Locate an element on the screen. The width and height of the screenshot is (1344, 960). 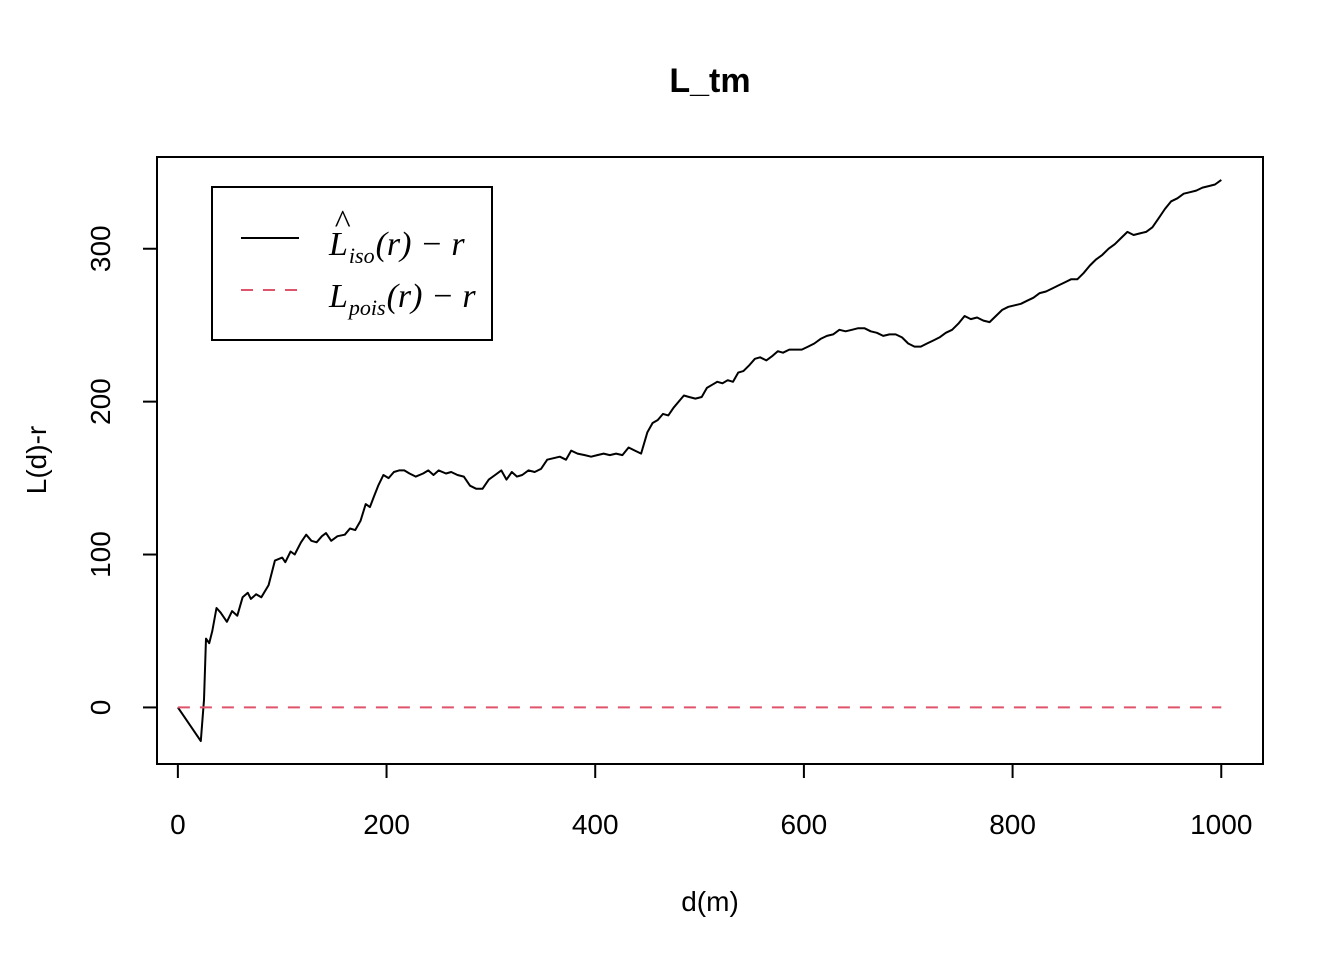
y-axis: 0 100 200 300 is located at coordinates (121, 470).